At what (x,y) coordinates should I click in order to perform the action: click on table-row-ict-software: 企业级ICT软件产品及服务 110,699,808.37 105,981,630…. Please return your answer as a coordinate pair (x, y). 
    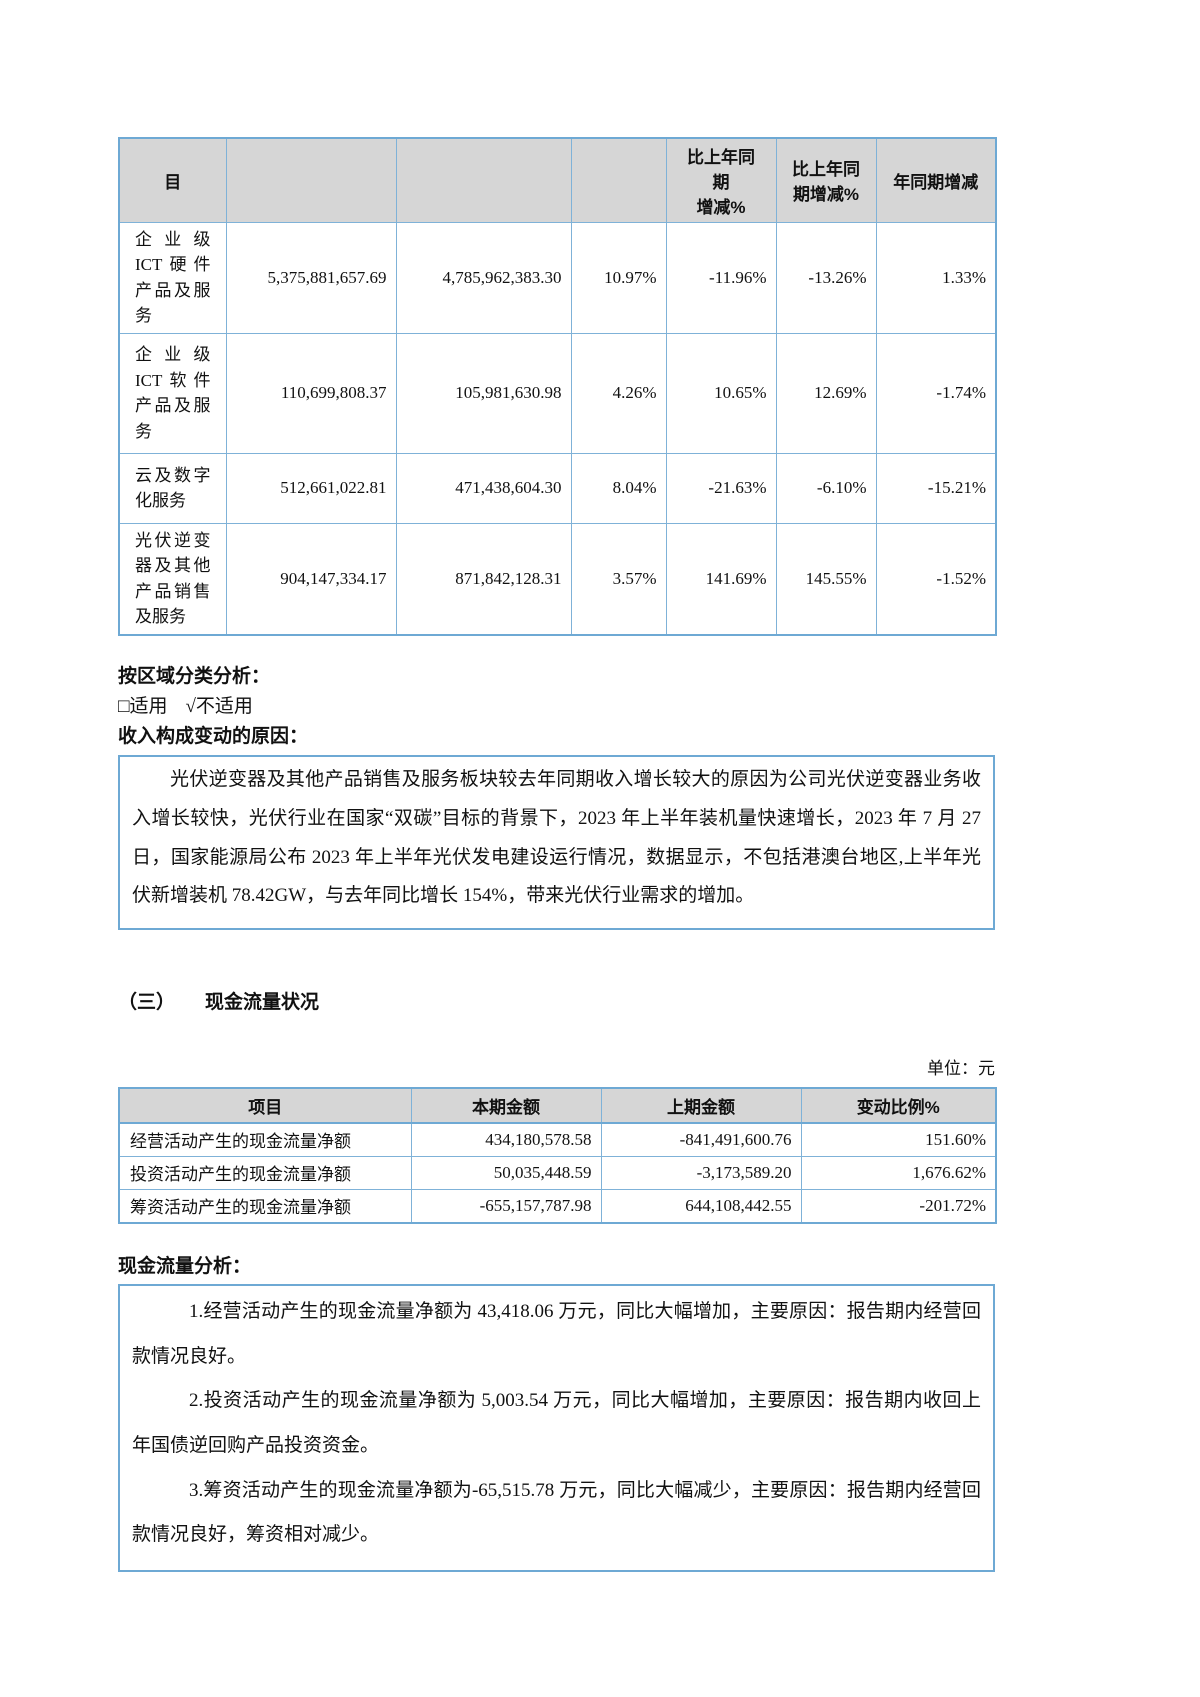
    Looking at the image, I should click on (557, 393).